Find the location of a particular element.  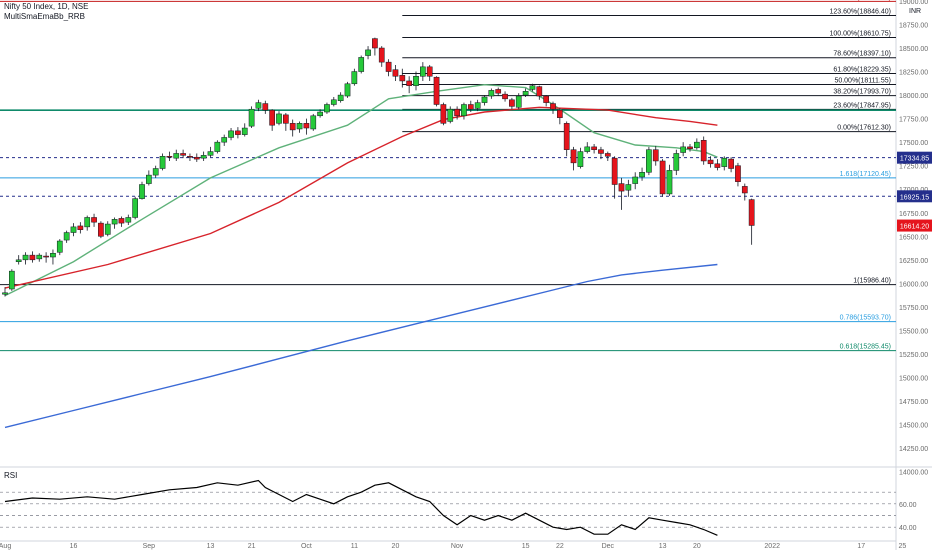

y-tick-label: 16000.00 is located at coordinates (913, 284).